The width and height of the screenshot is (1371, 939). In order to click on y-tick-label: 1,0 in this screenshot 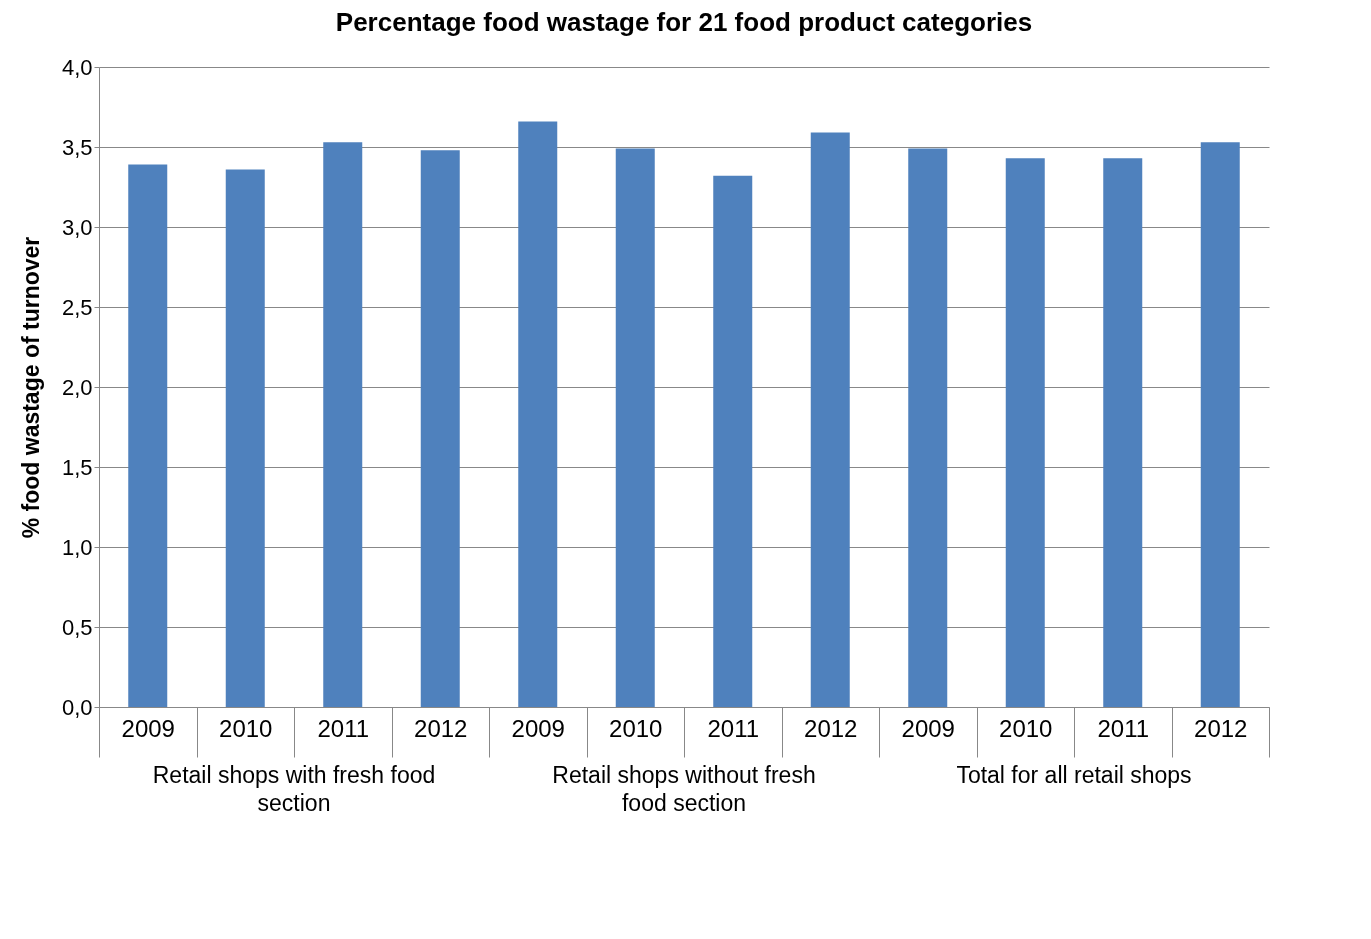, I will do `click(77, 547)`.